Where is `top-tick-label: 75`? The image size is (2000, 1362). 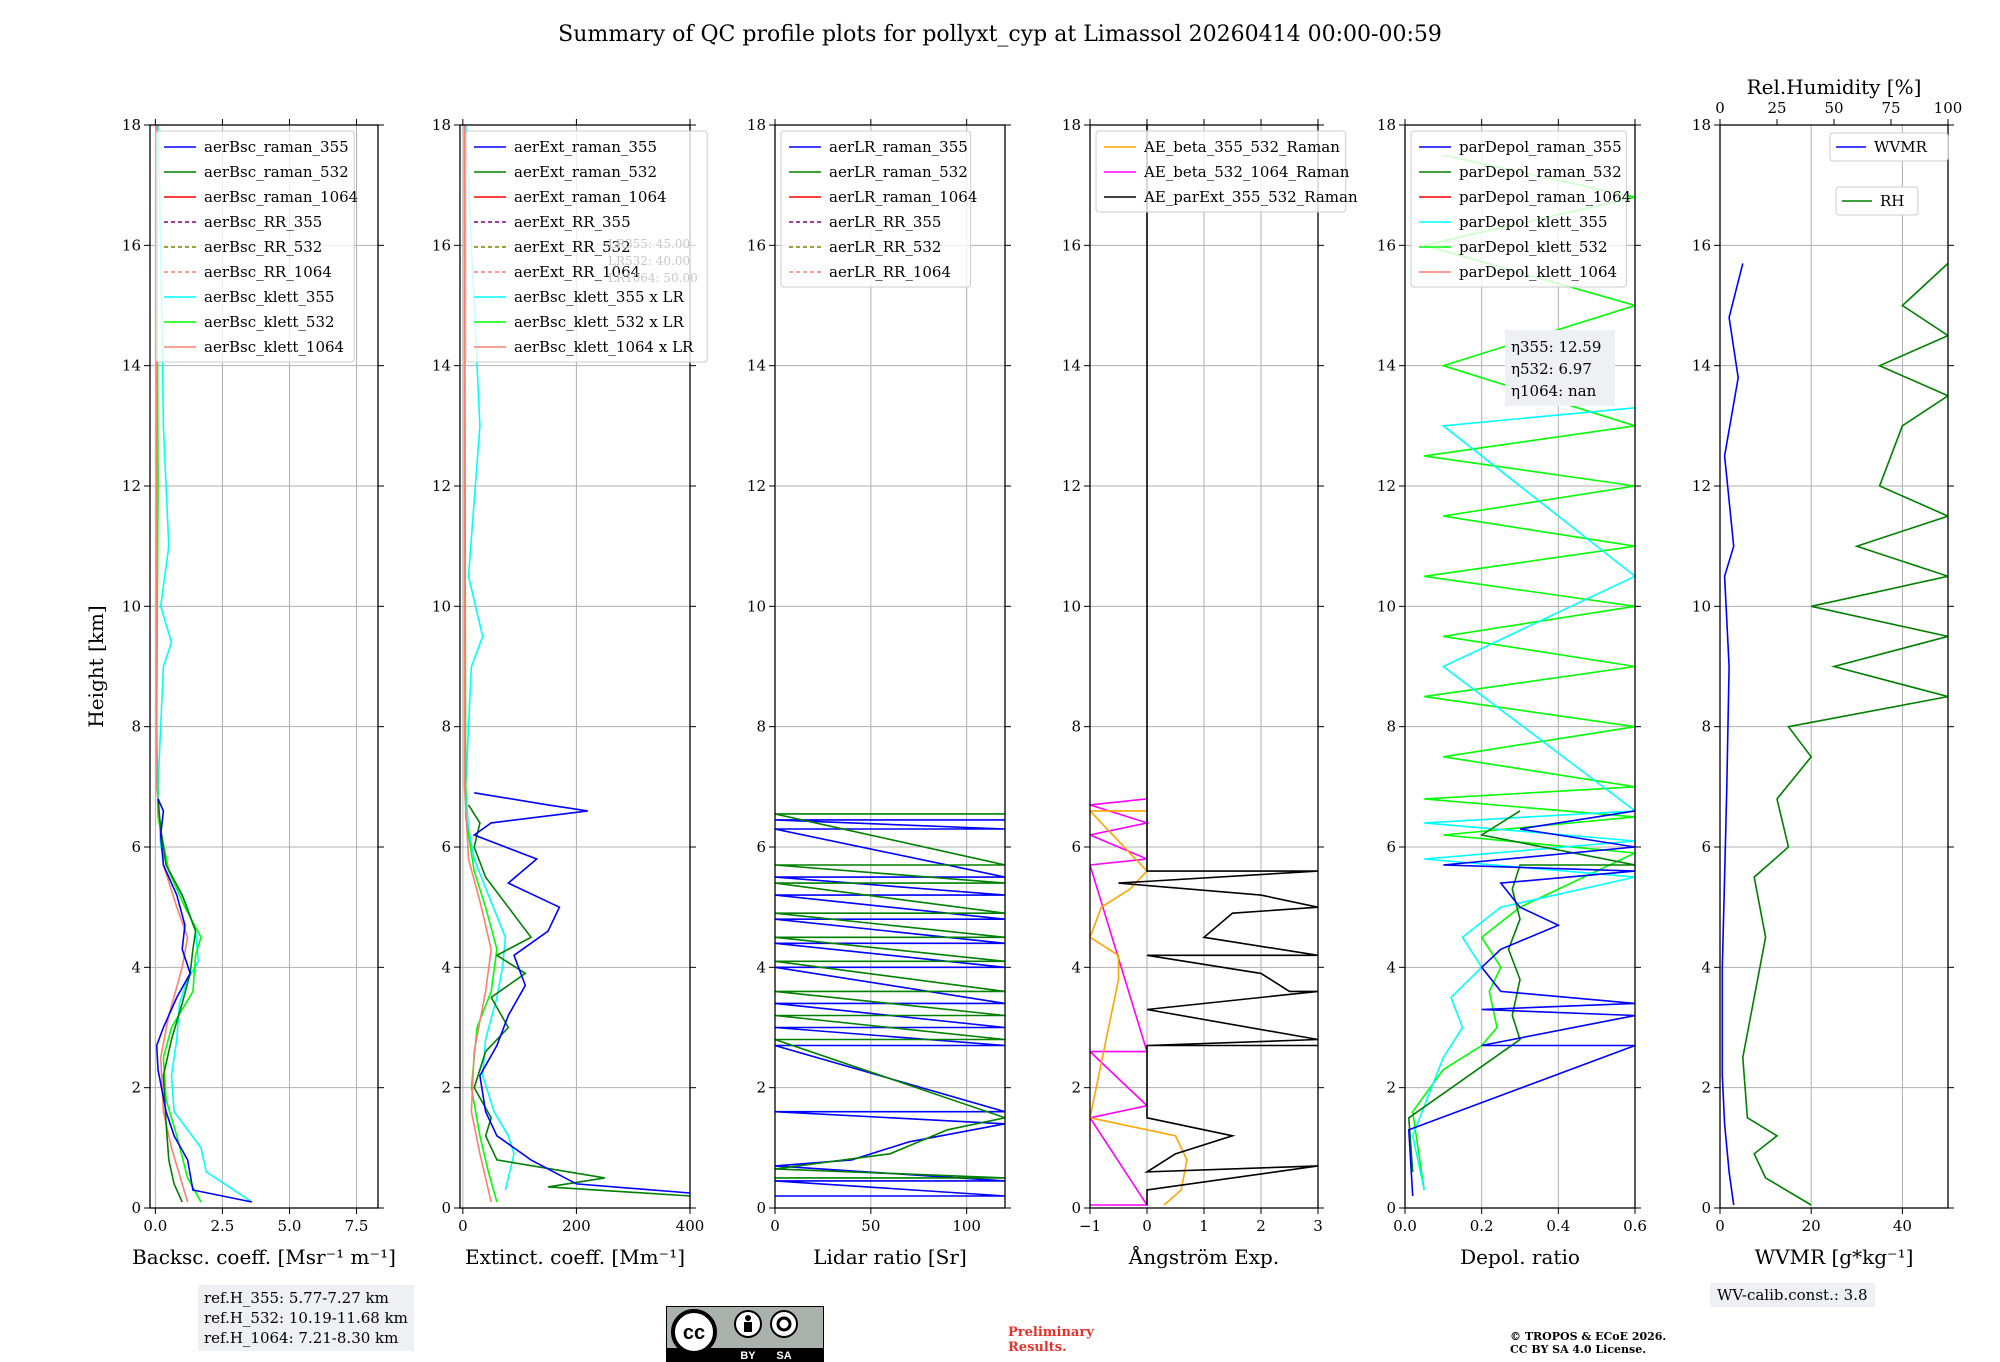
top-tick-label: 75 is located at coordinates (1890, 108).